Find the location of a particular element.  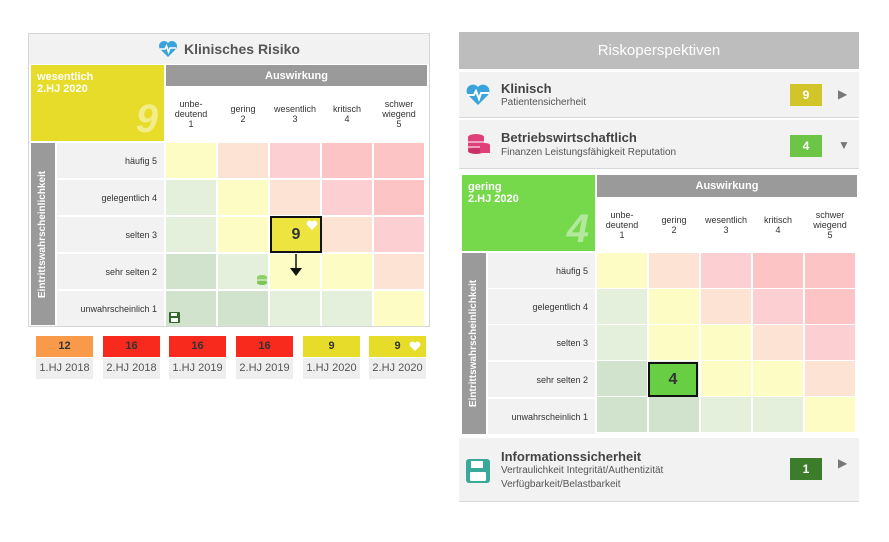

row-label: selten 3 is located at coordinates (541, 342).